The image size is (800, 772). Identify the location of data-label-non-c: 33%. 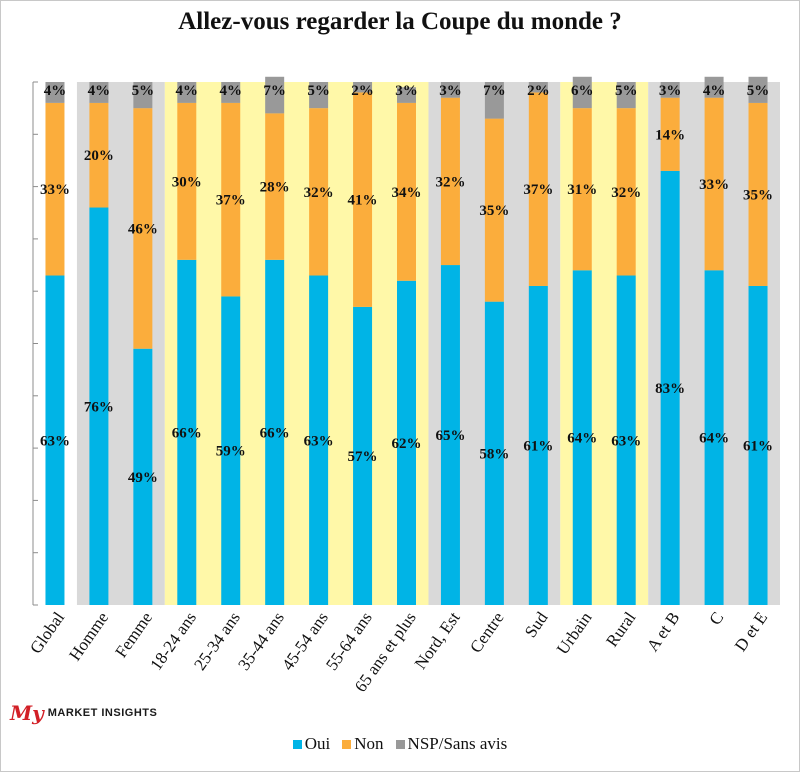
(714, 185).